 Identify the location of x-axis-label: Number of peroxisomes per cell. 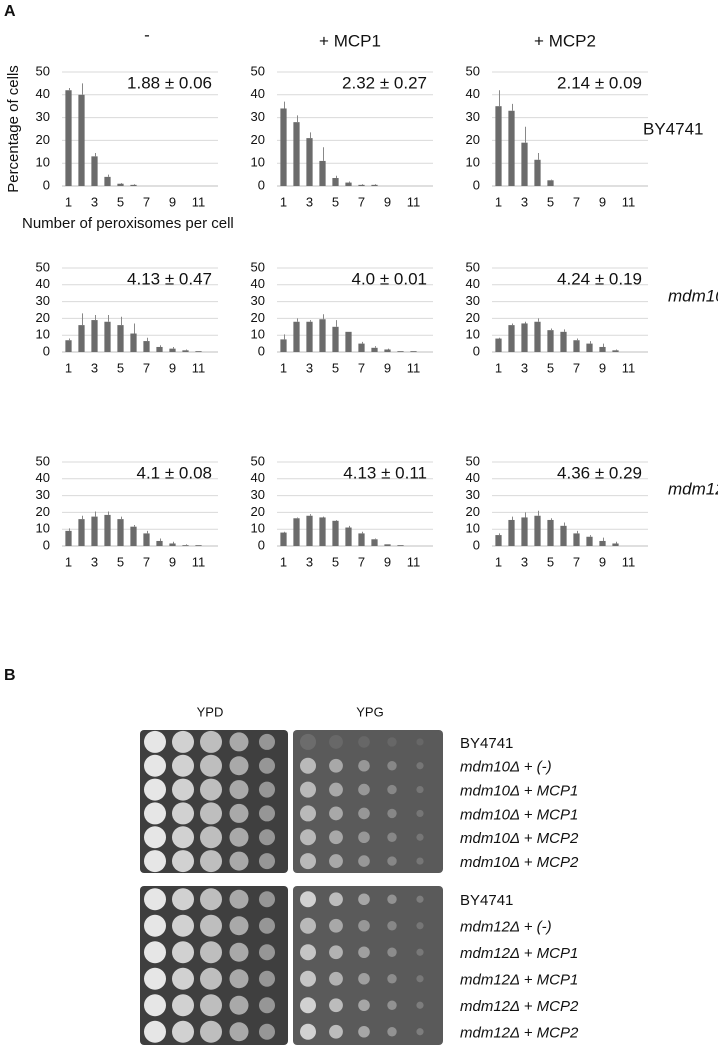
(128, 223).